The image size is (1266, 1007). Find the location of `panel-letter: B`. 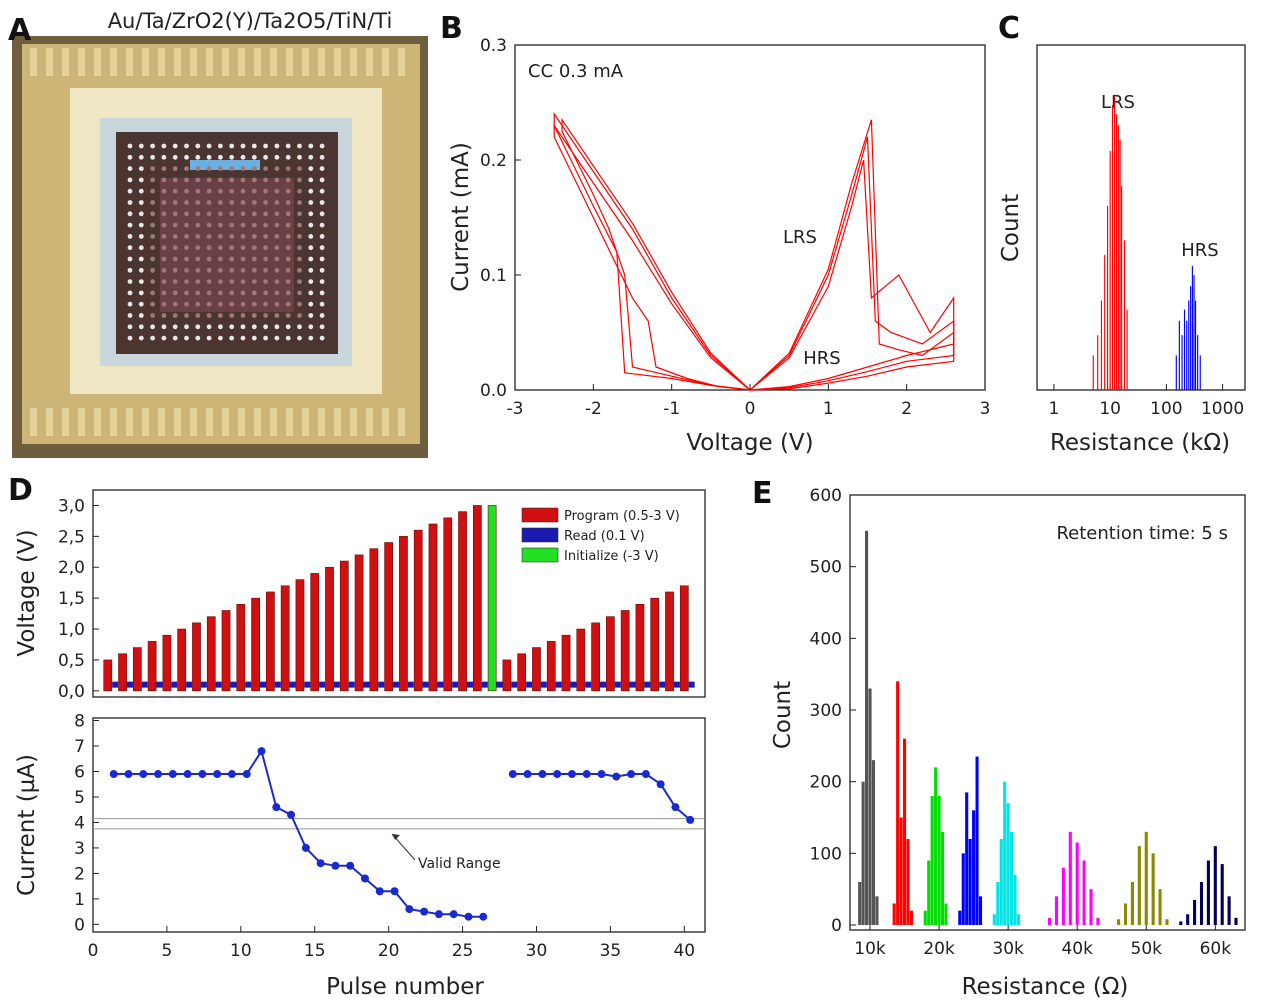

panel-letter: B is located at coordinates (451, 28).